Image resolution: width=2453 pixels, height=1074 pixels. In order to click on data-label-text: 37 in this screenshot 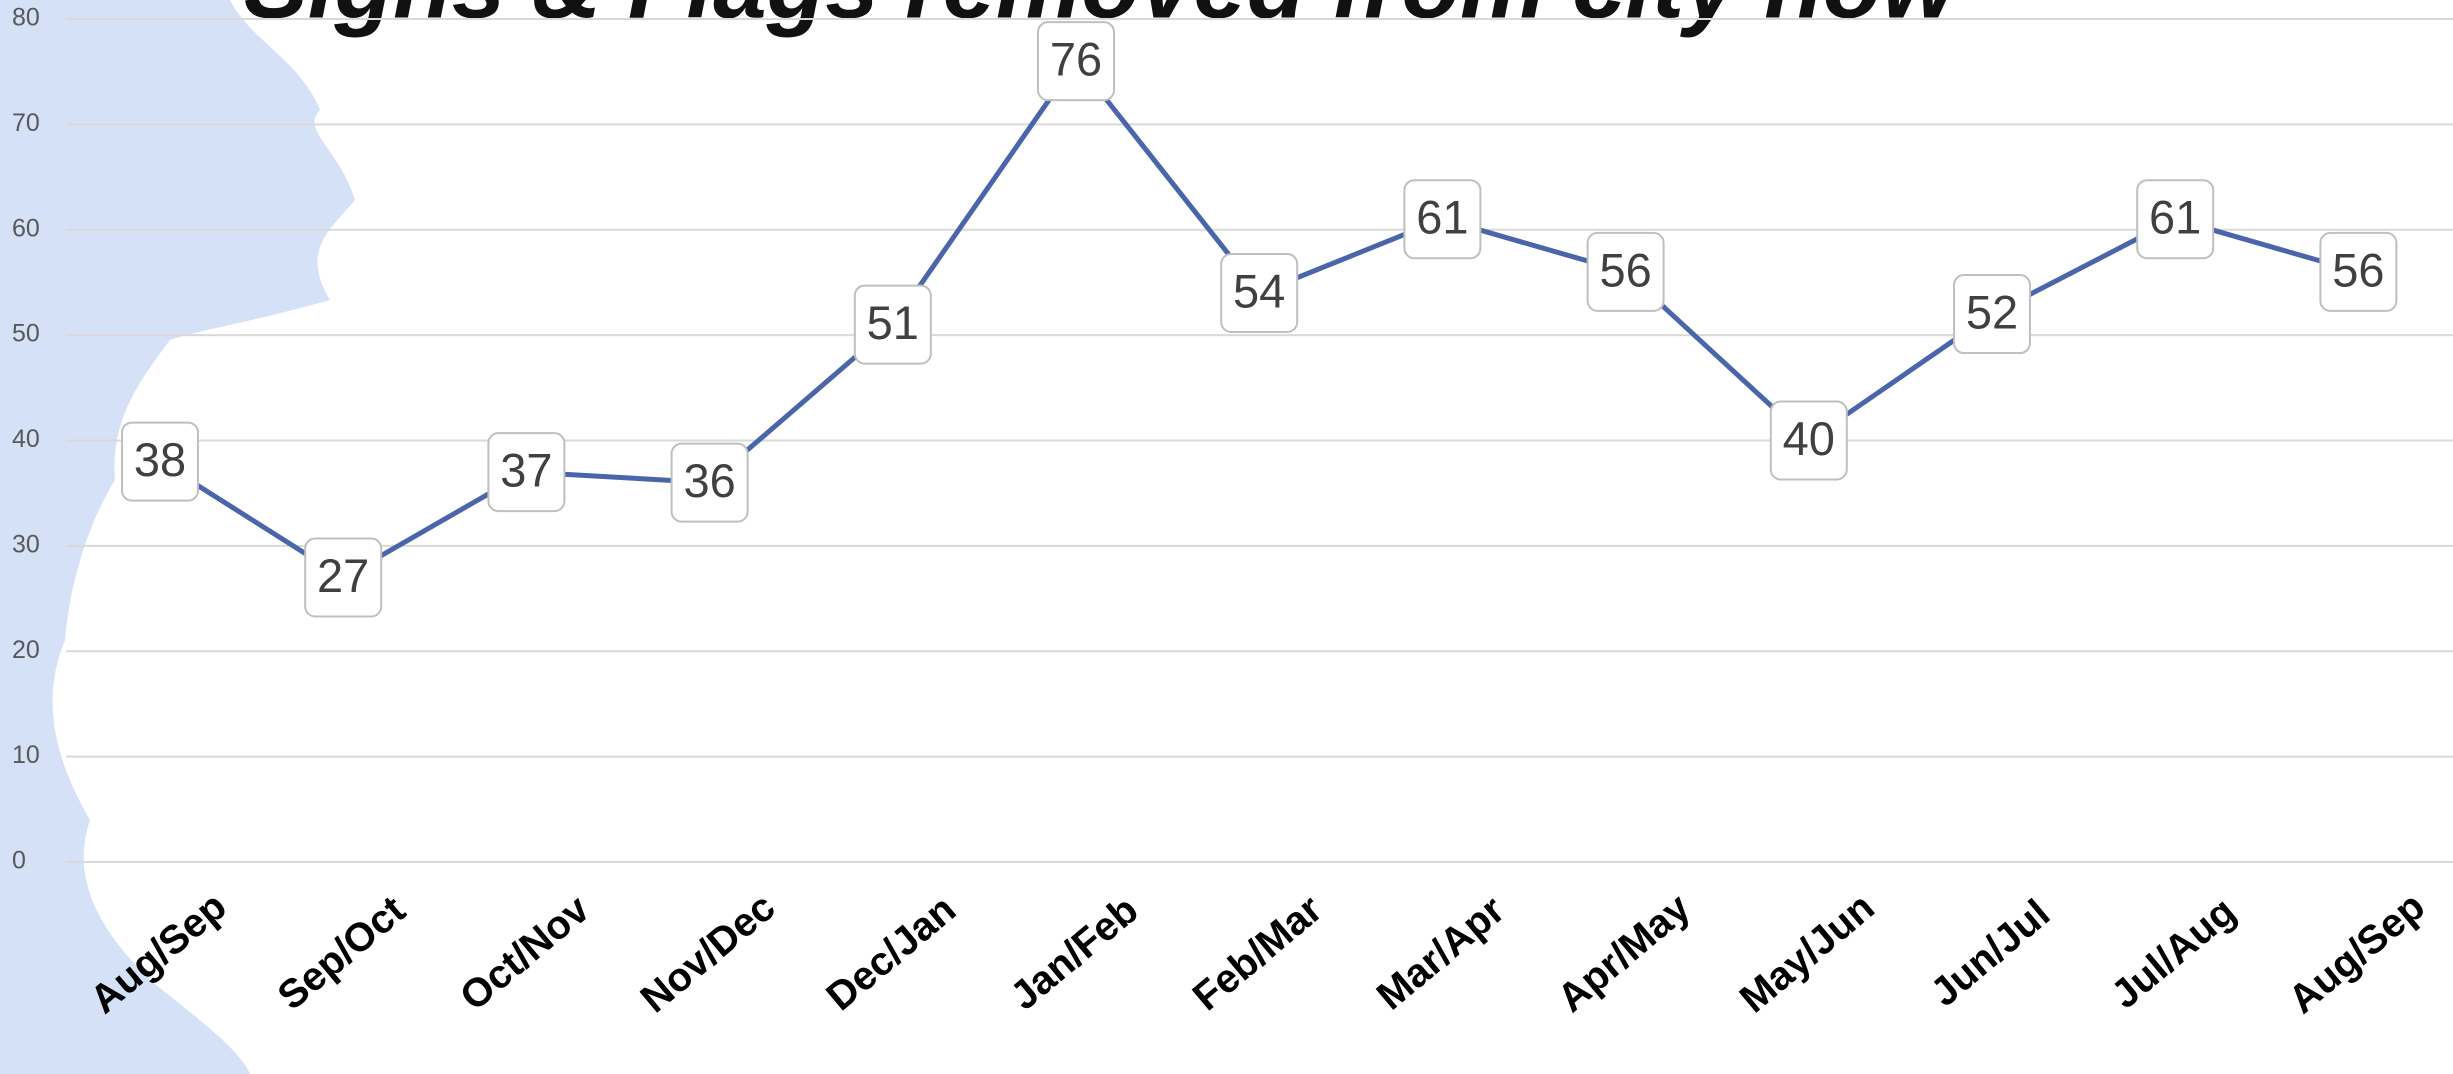, I will do `click(526, 470)`.